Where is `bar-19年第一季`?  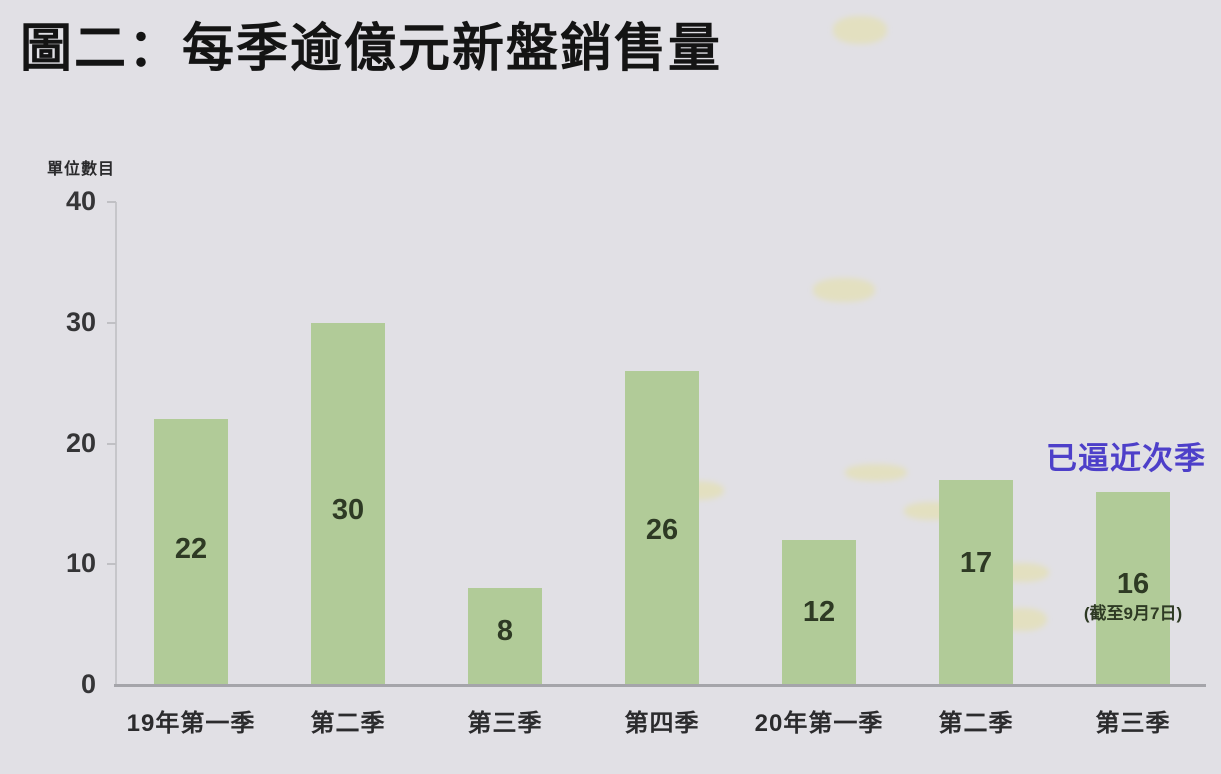 bar-19年第一季 is located at coordinates (191, 552).